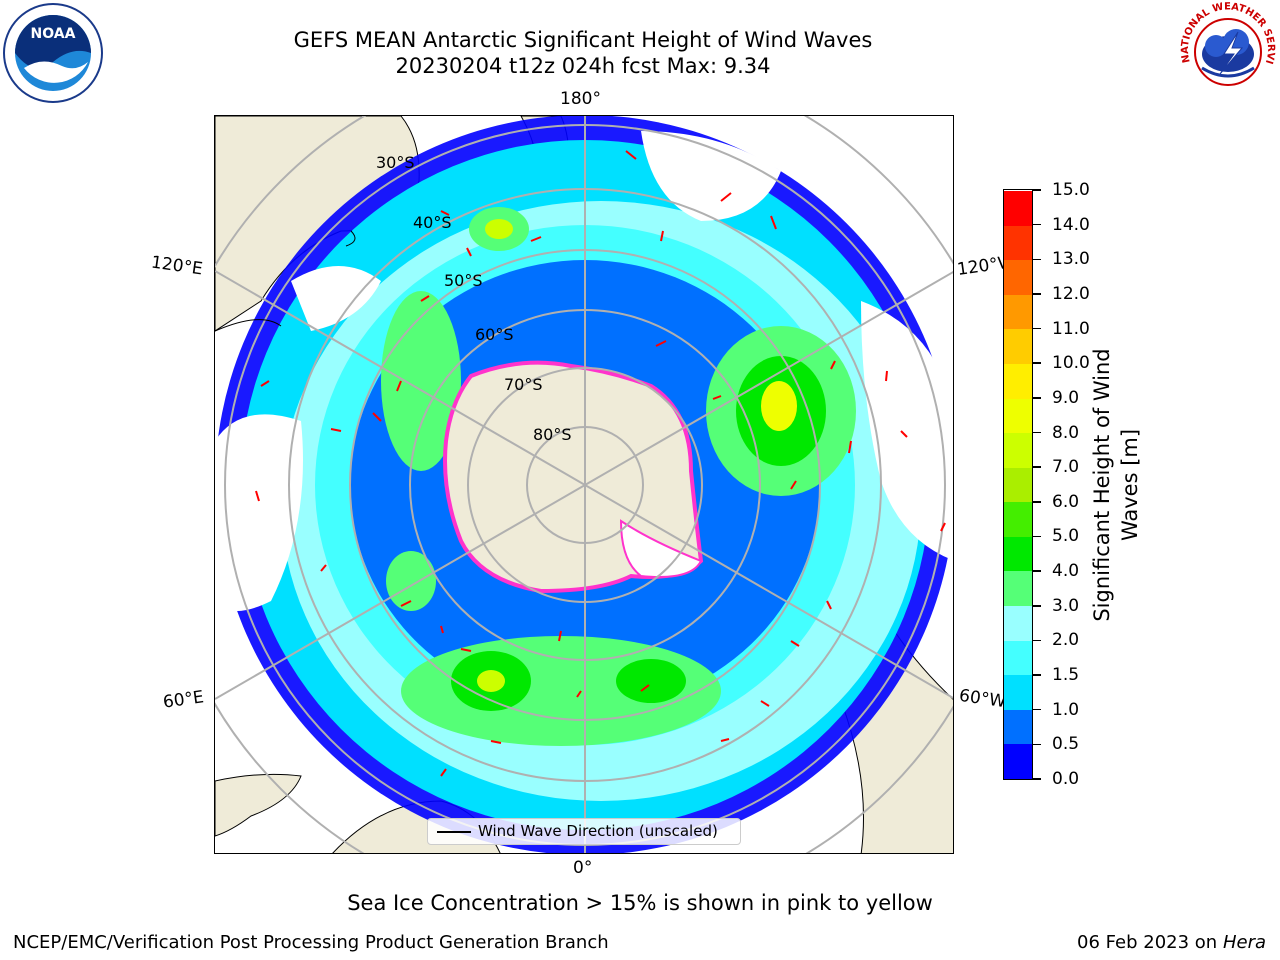 The image size is (1280, 960). What do you see at coordinates (1066, 779) in the screenshot?
I see `colorbar-tick-label: 0.0` at bounding box center [1066, 779].